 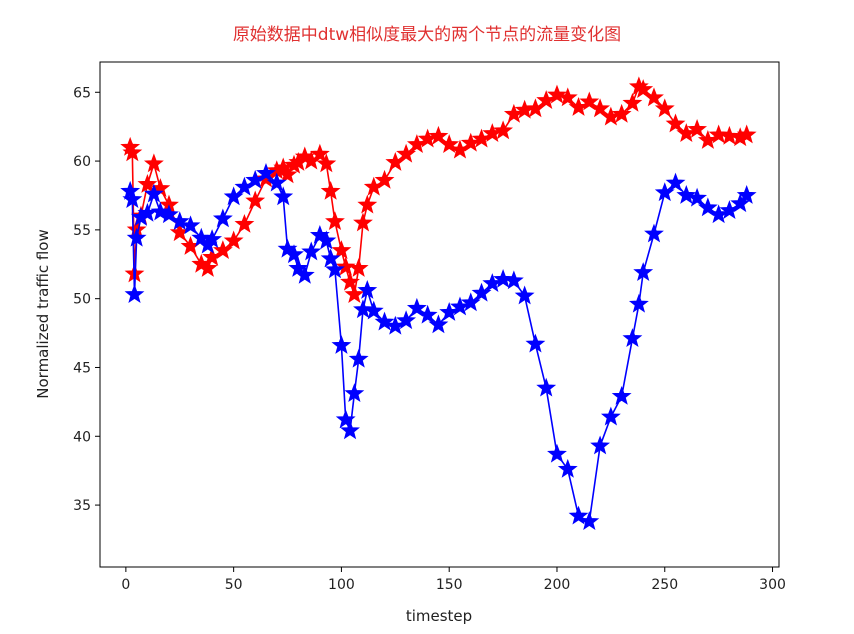 I want to click on x-axis-label: timestep, so click(x=439, y=616).